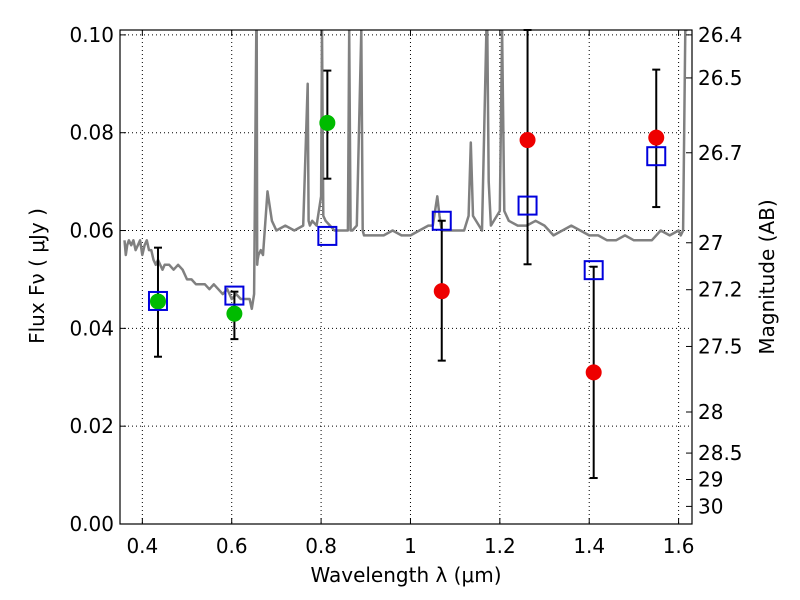 This screenshot has height=600, width=800. What do you see at coordinates (91, 524) in the screenshot?
I see `y-tick-label: 0.00` at bounding box center [91, 524].